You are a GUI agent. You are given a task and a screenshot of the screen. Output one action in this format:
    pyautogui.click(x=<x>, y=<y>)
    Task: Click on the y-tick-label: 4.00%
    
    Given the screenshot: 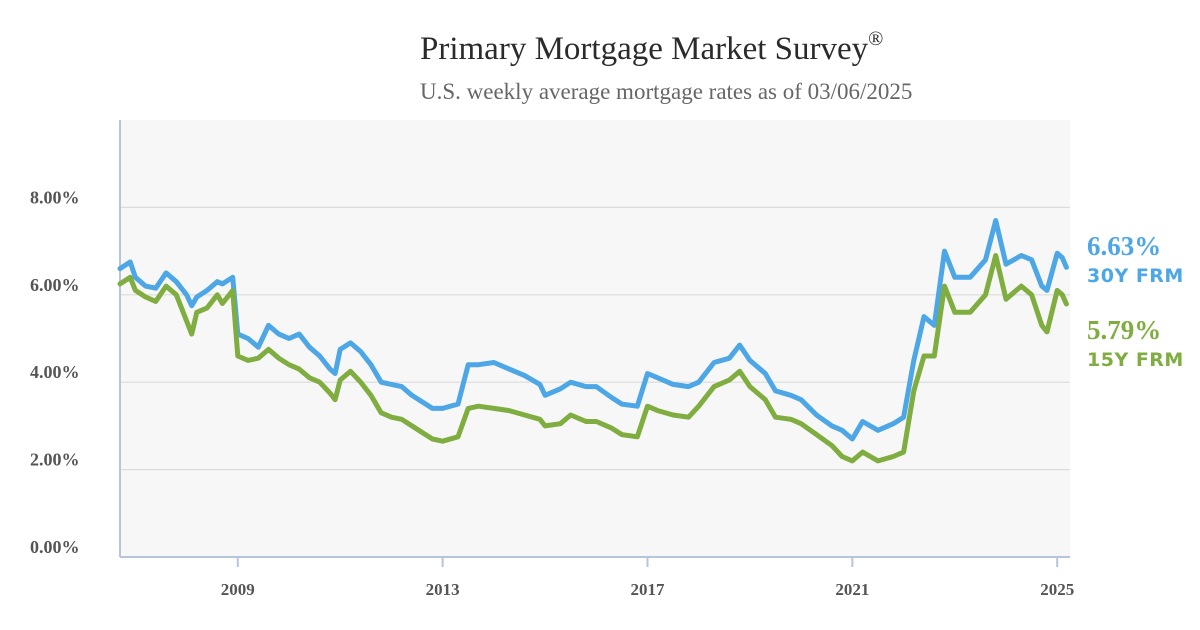 What is the action you would take?
    pyautogui.click(x=55, y=372)
    